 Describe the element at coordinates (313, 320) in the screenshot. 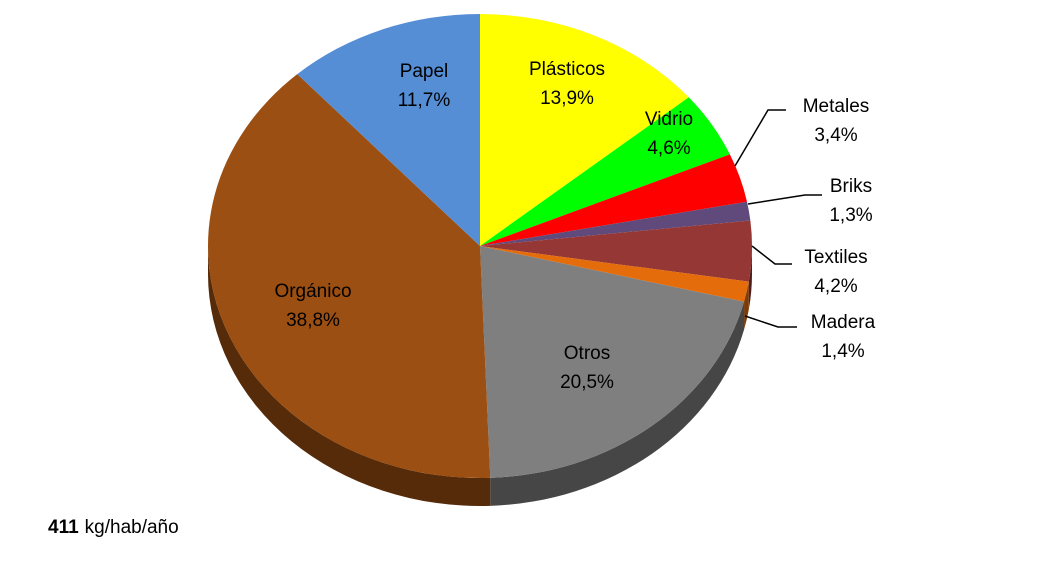

I see `slice-value-label: 38,8%` at that location.